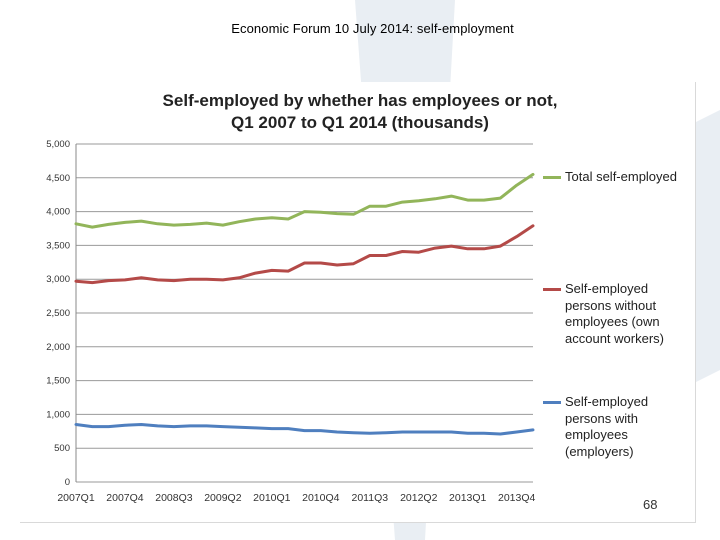  Describe the element at coordinates (58, 313) in the screenshot. I see `y-tick-label: 2,500` at that location.